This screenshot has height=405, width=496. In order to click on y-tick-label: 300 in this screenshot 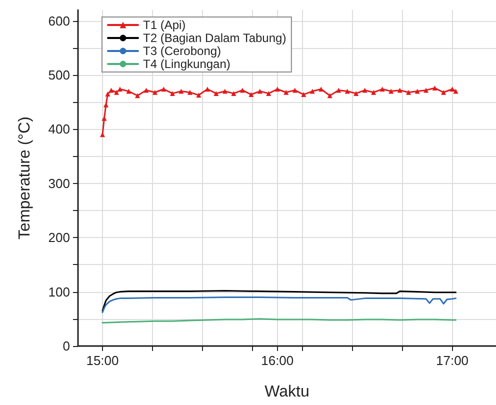, I will do `click(59, 183)`.